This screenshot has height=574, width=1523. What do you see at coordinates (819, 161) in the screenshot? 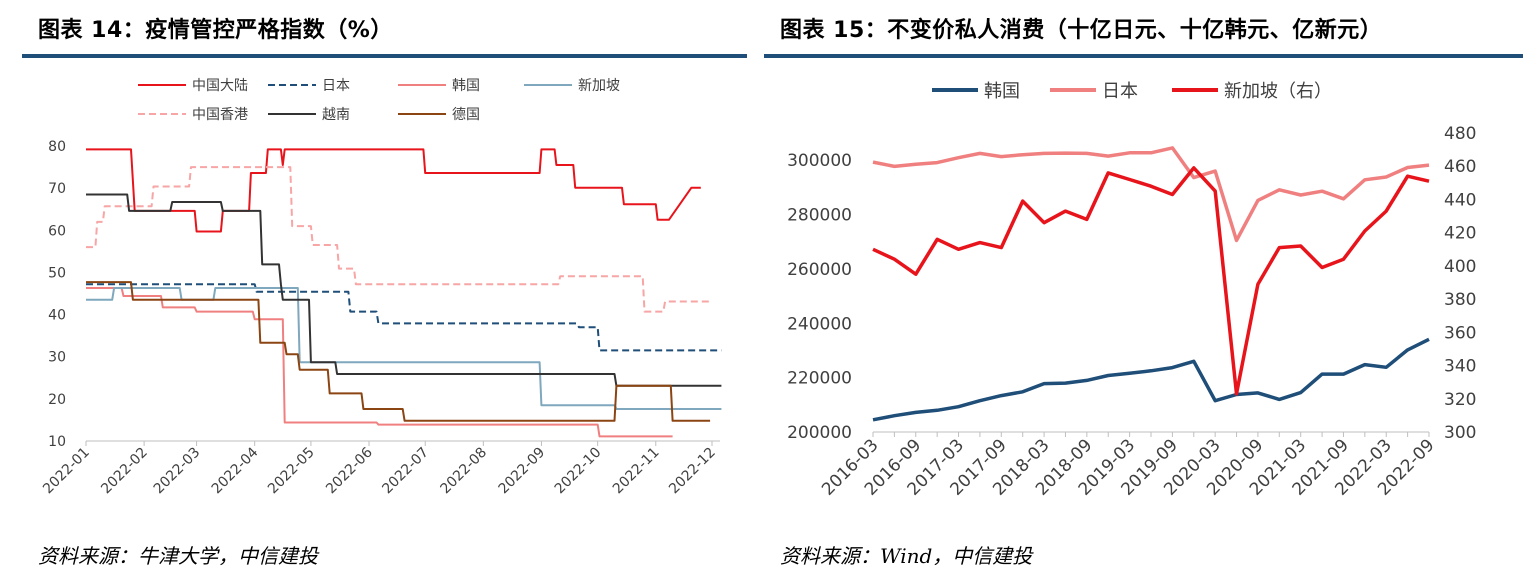
I see `y-left-tick-label: 300000` at bounding box center [819, 161].